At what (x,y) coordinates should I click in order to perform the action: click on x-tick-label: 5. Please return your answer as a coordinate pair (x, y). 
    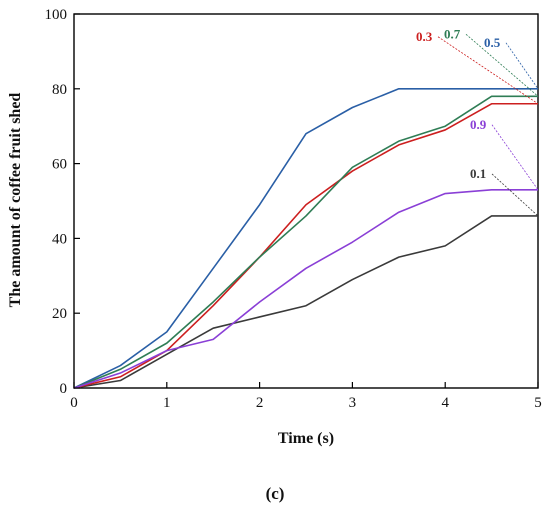
    Looking at the image, I should click on (538, 403).